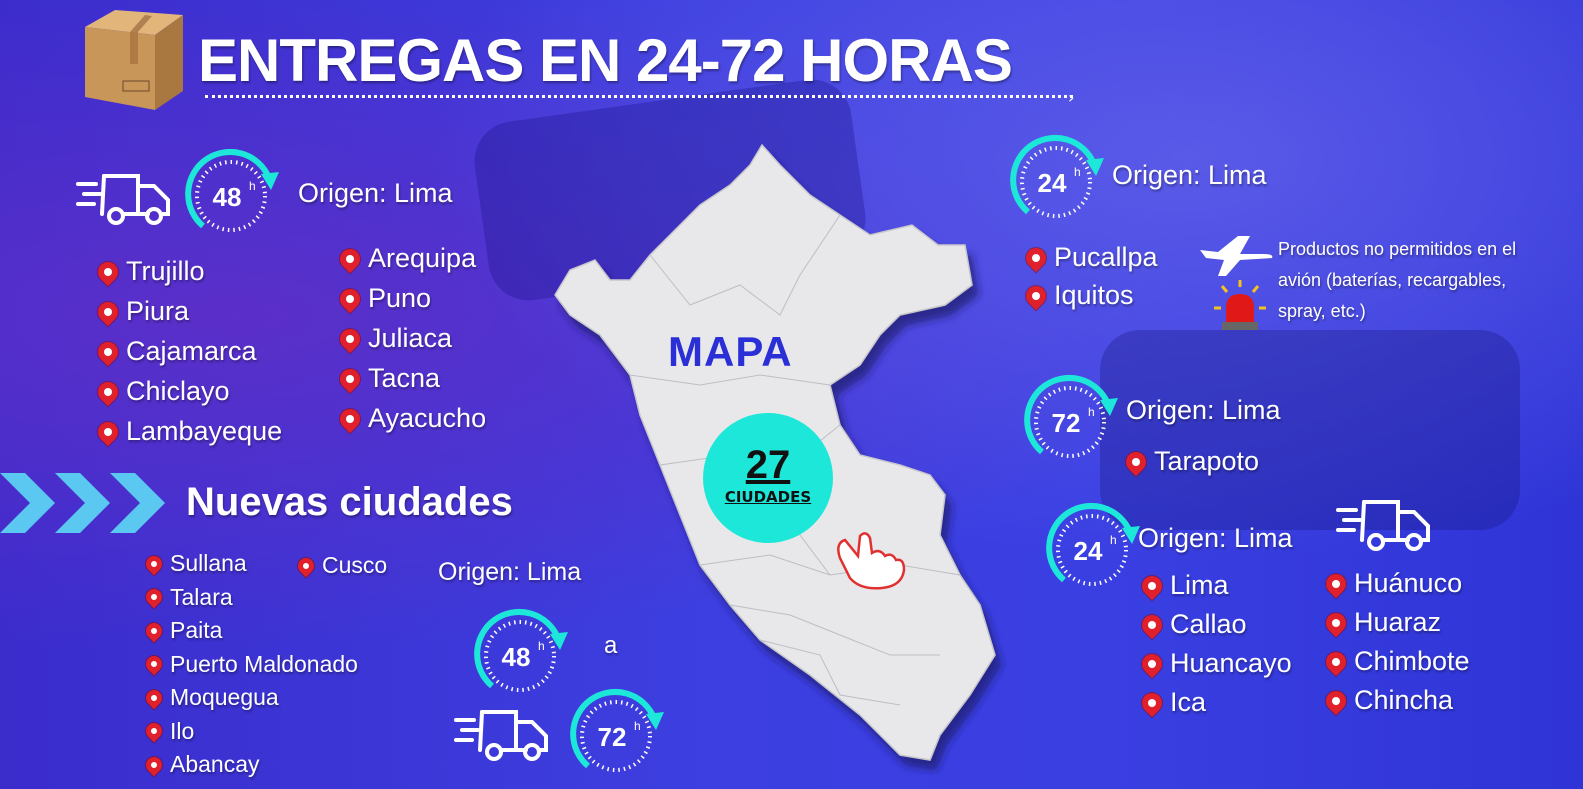 The height and width of the screenshot is (789, 1583). I want to click on city-item: Moquegua, so click(210, 697).